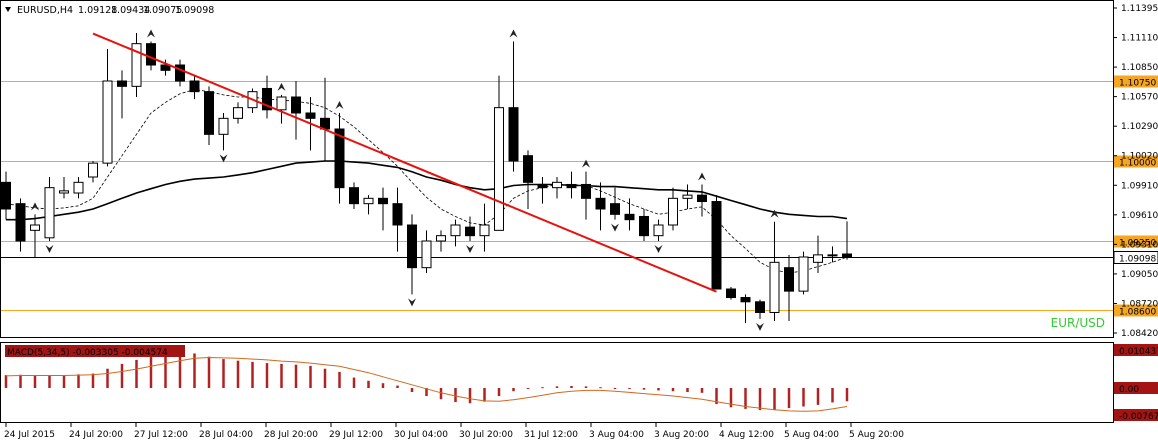 This screenshot has height=445, width=1158. What do you see at coordinates (1139, 98) in the screenshot?
I see `y-tick-label: 1.10570` at bounding box center [1139, 98].